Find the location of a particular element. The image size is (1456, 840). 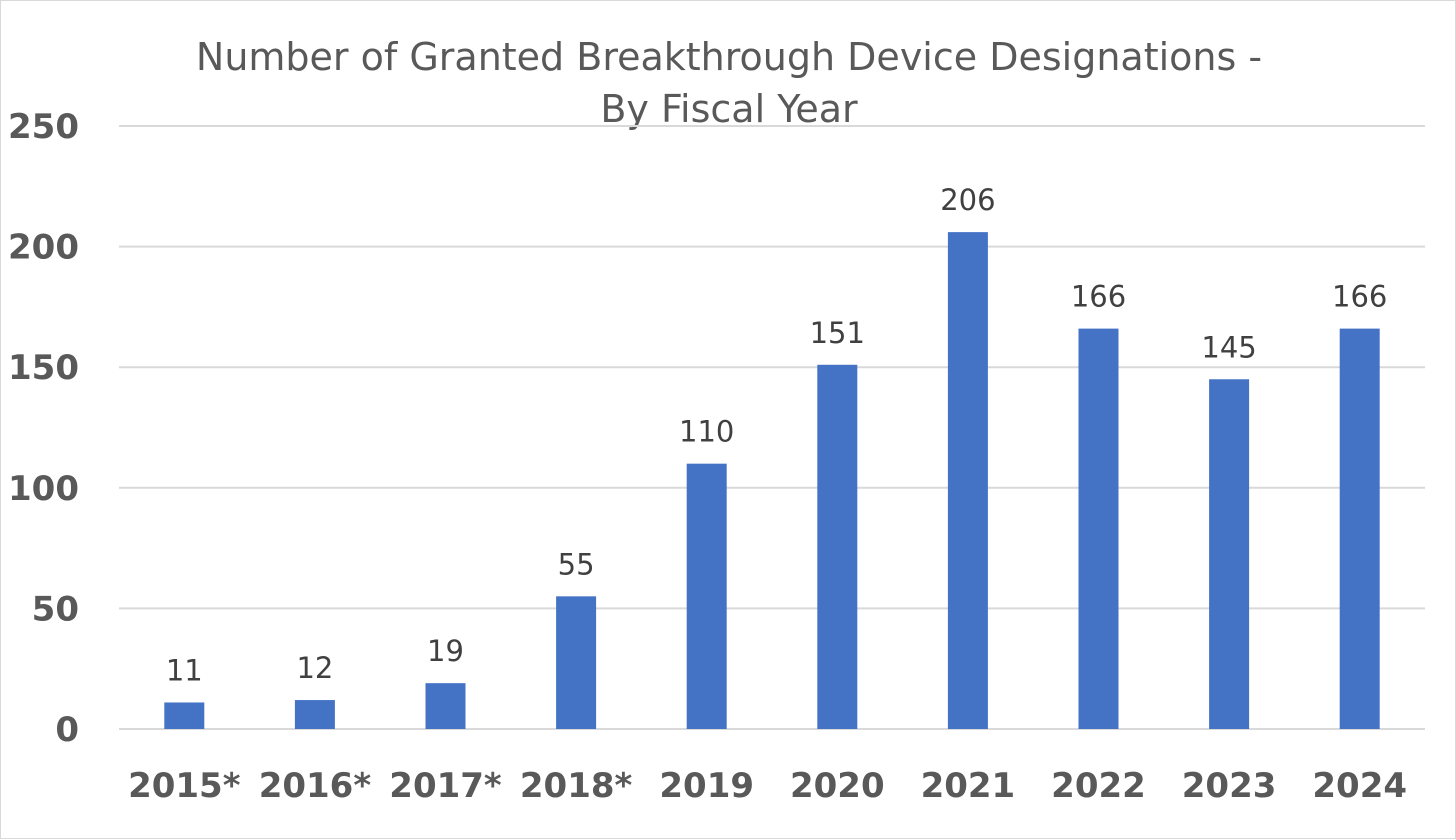

y-tick-label: 200 is located at coordinates (43, 248).